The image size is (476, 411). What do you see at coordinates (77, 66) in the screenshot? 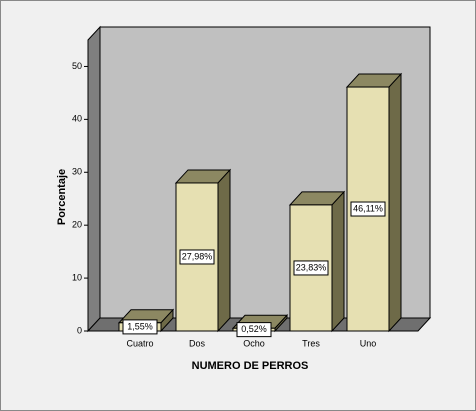
I see `y-tick-label: 50` at bounding box center [77, 66].